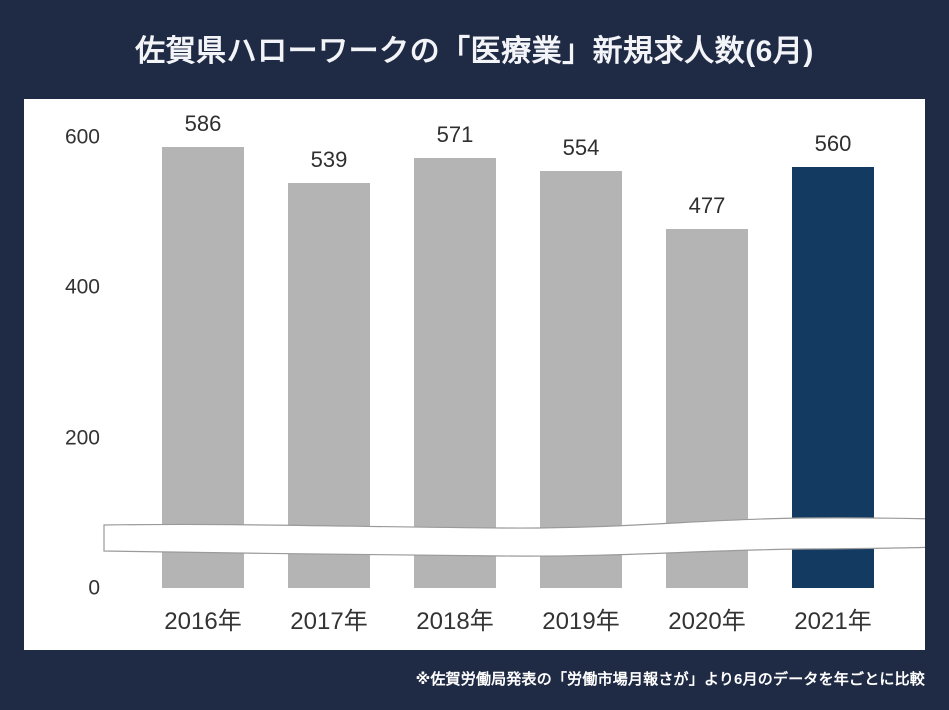 The width and height of the screenshot is (949, 710). Describe the element at coordinates (833, 621) in the screenshot. I see `x-axis-category-label: 2021年` at that location.